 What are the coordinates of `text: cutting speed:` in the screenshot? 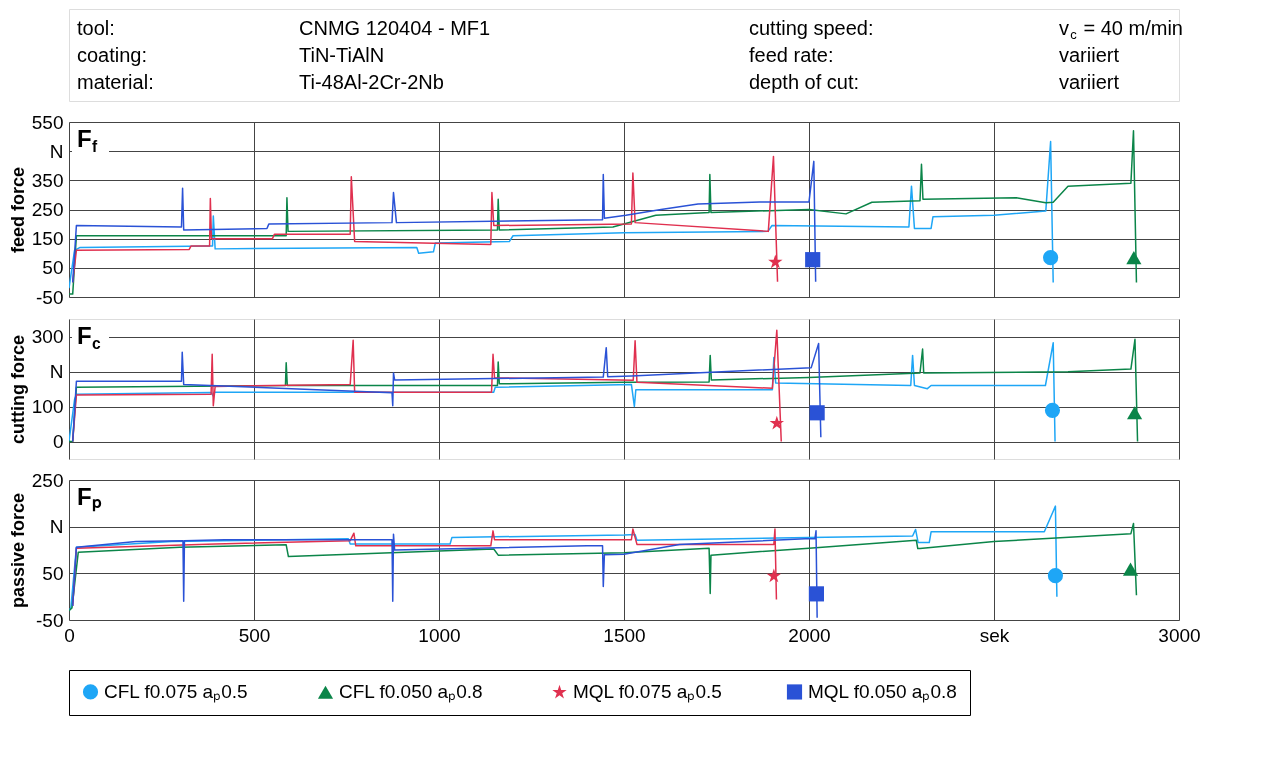 It's located at (811, 28).